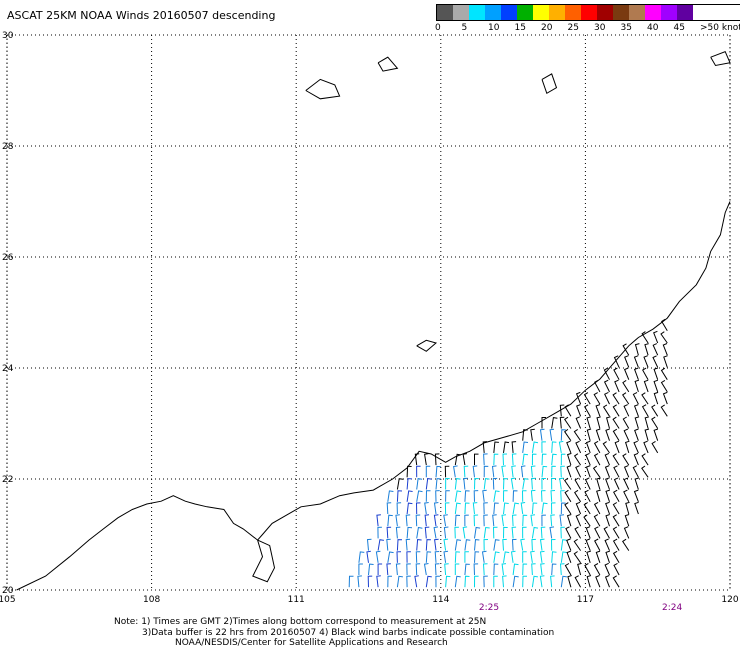 The height and width of the screenshot is (650, 740). I want to click on x-tick-label: 117, so click(585, 600).